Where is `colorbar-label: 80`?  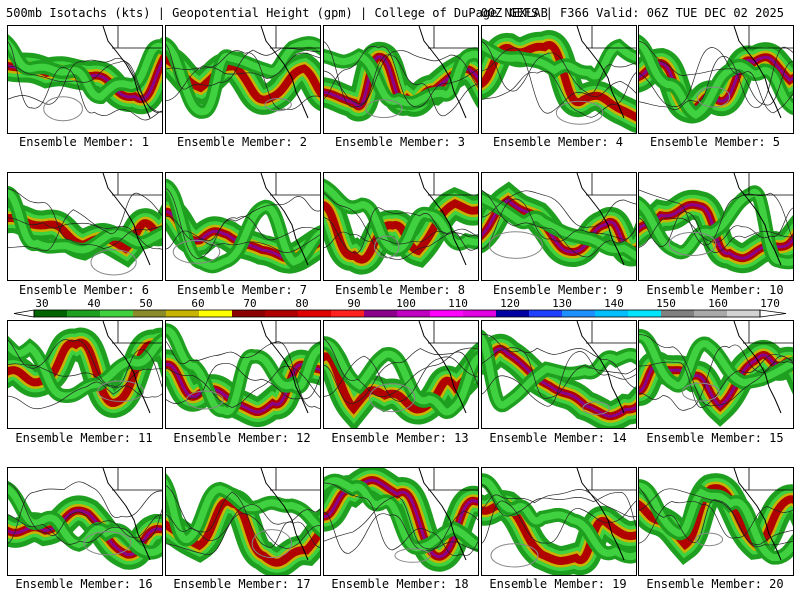 colorbar-label: 80 is located at coordinates (301, 303).